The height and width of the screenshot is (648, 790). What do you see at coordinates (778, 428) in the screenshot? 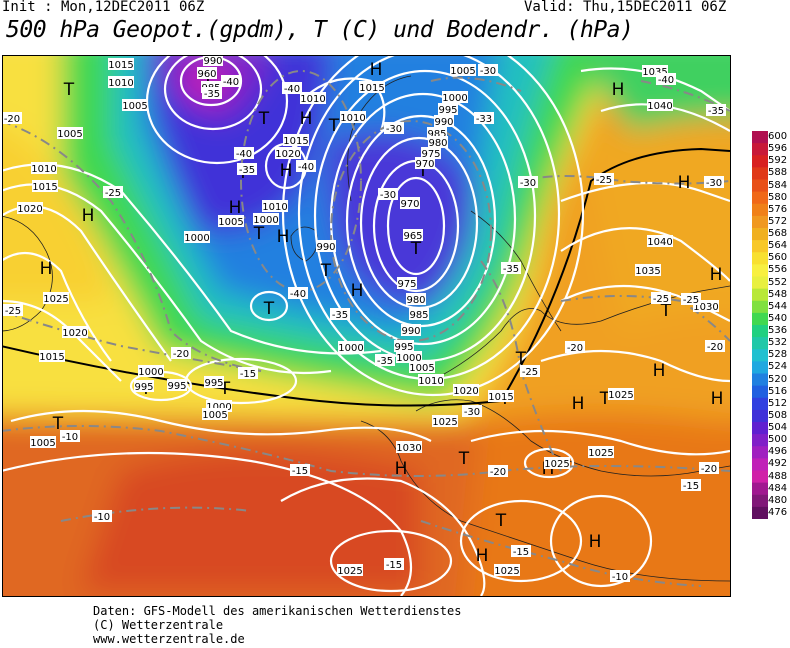
I see `scale-value-label: 504` at bounding box center [778, 428].